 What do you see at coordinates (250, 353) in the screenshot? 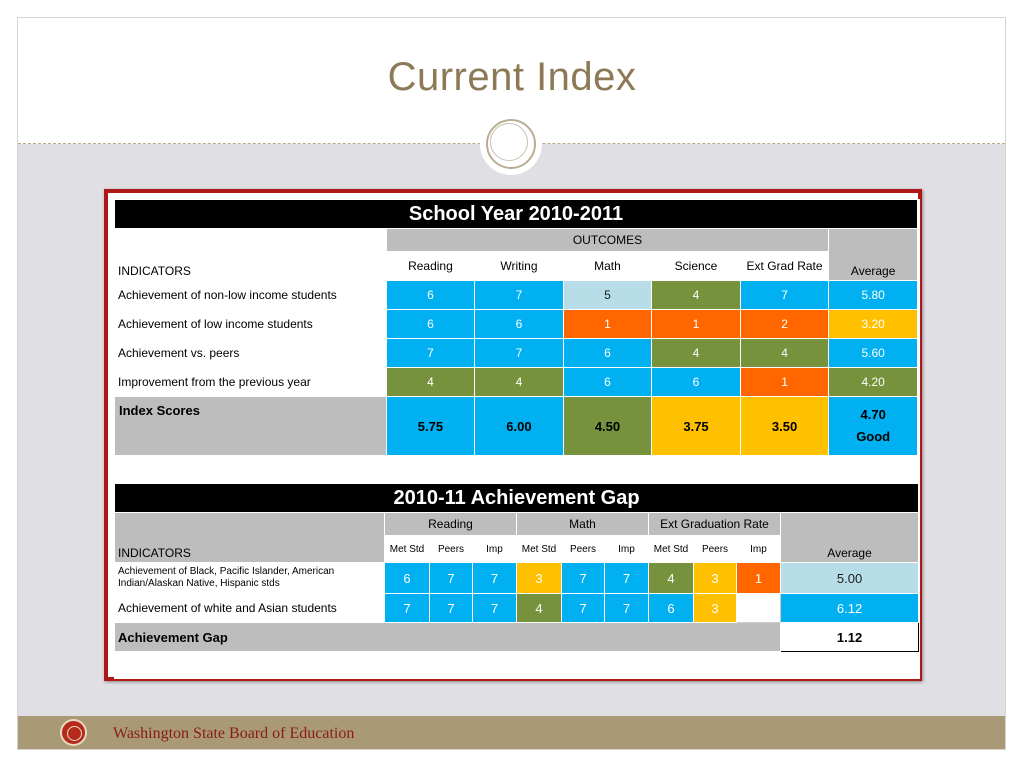
I see `row-label: Achievement vs. peers` at bounding box center [250, 353].